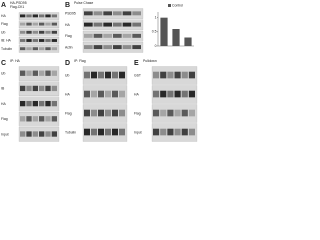 This screenshot has height=240, width=320. What do you see at coordinates (15, 61) in the screenshot?
I see `header-label: IP: HA` at bounding box center [15, 61].